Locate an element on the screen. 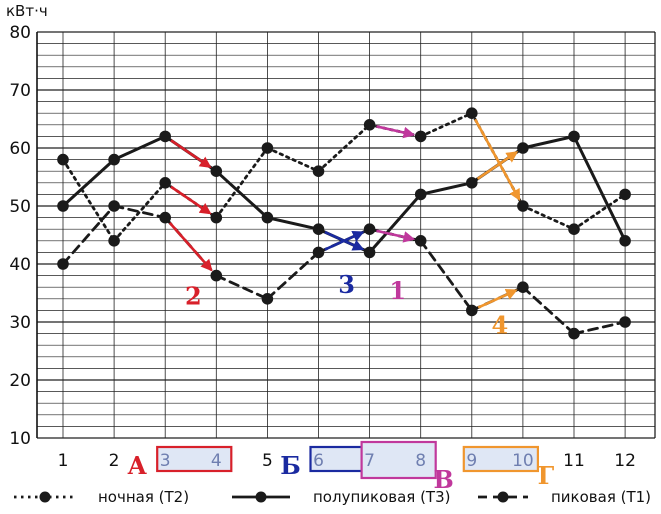 The image size is (661, 514). x-tick-label: 3 is located at coordinates (165, 461).